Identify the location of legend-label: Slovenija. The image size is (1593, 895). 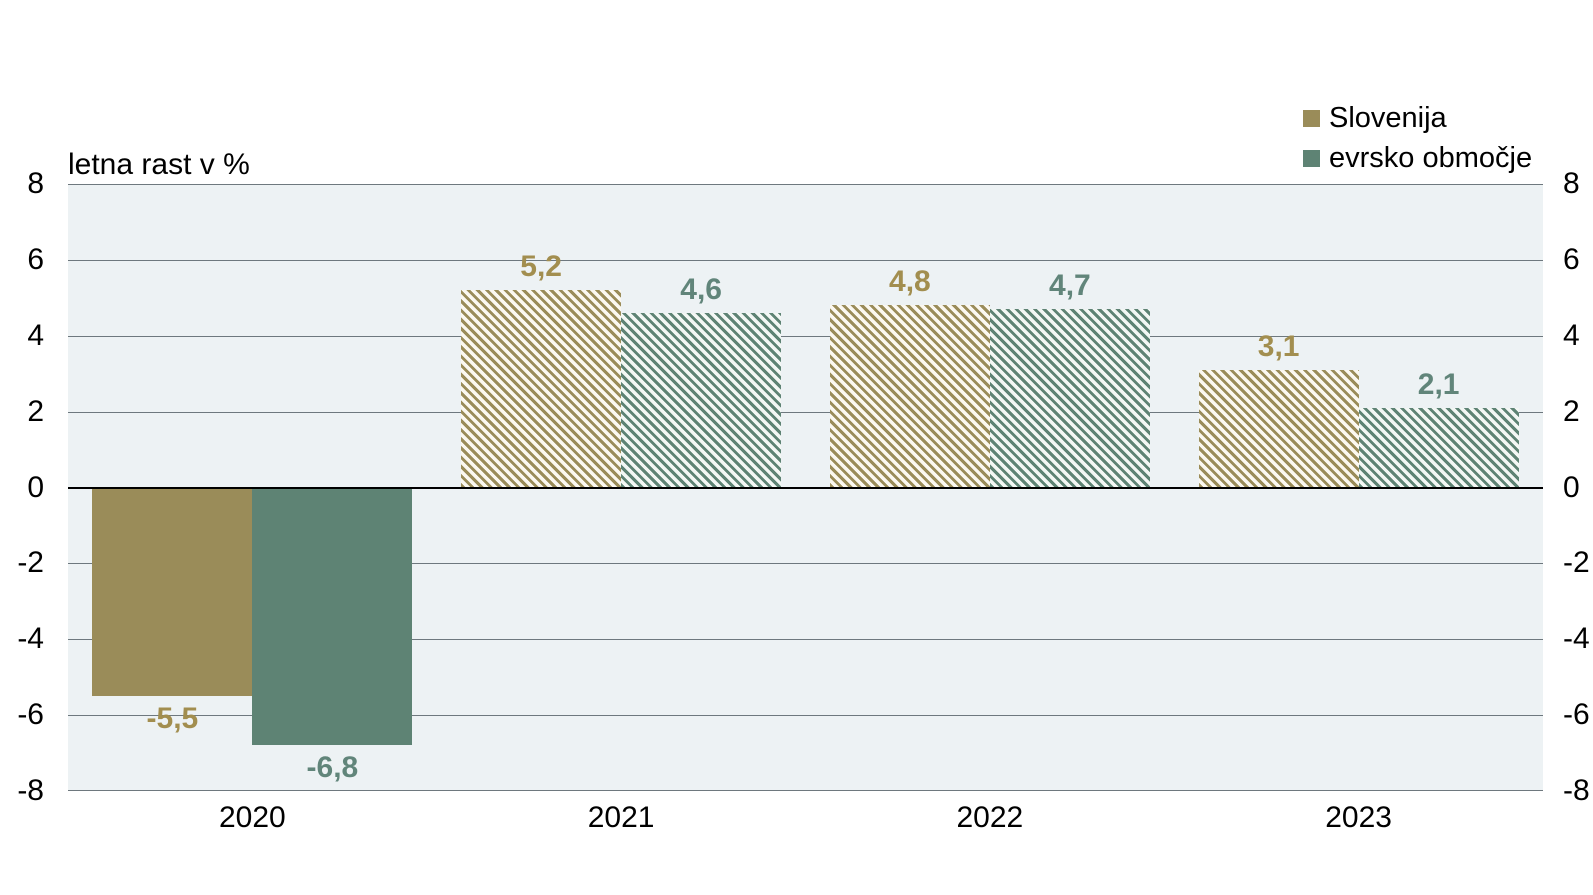
(1388, 117).